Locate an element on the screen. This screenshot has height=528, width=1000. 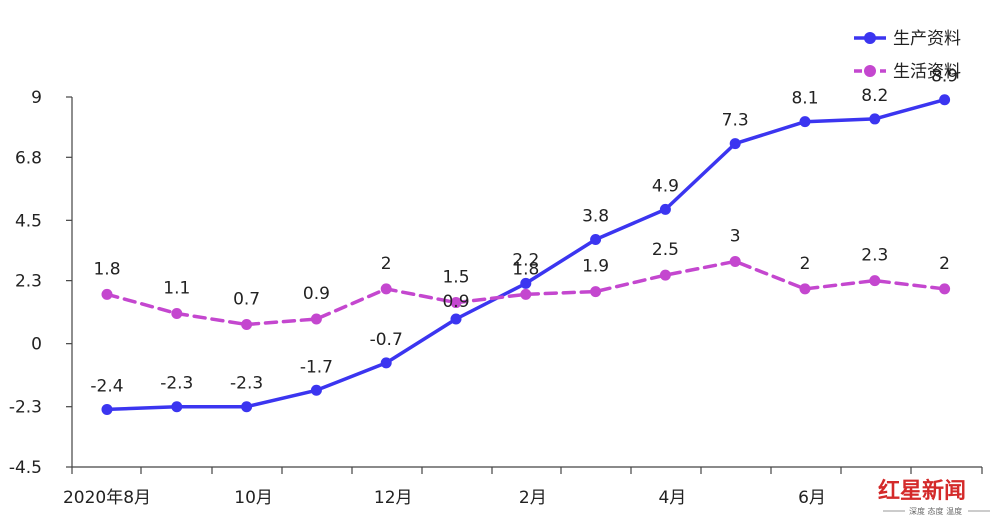
watermark-logo-text: 红星新闻 is located at coordinates (922, 491).